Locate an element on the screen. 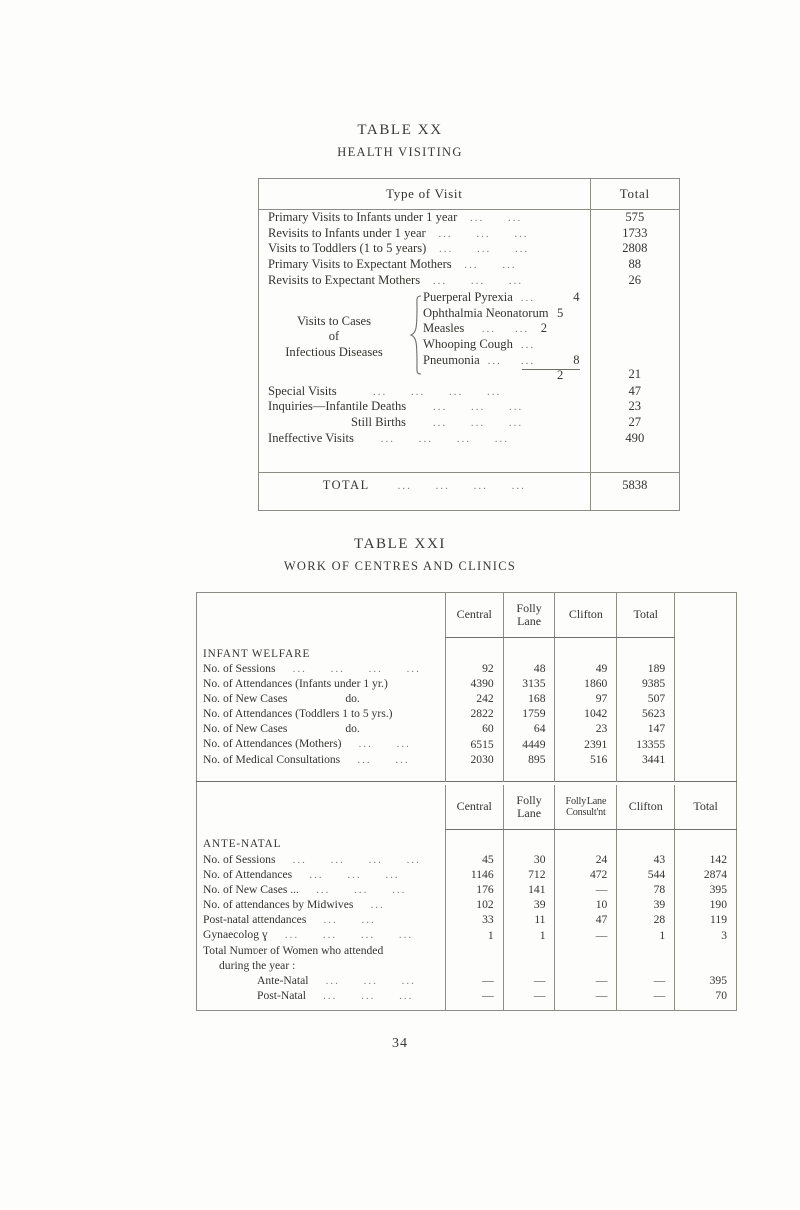  cell-clifton: — is located at coordinates (645, 996).